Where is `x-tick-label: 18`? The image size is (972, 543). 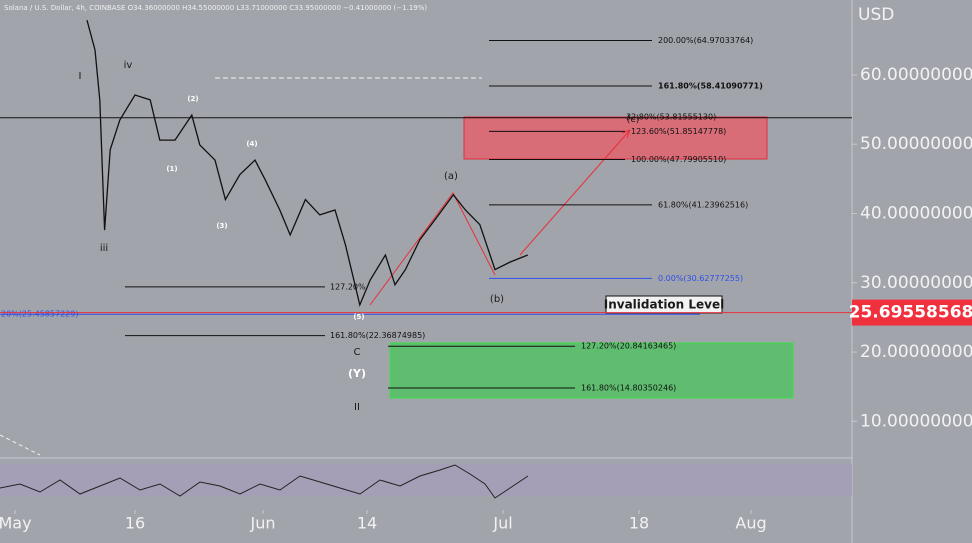
x-tick-label: 18 is located at coordinates (639, 523).